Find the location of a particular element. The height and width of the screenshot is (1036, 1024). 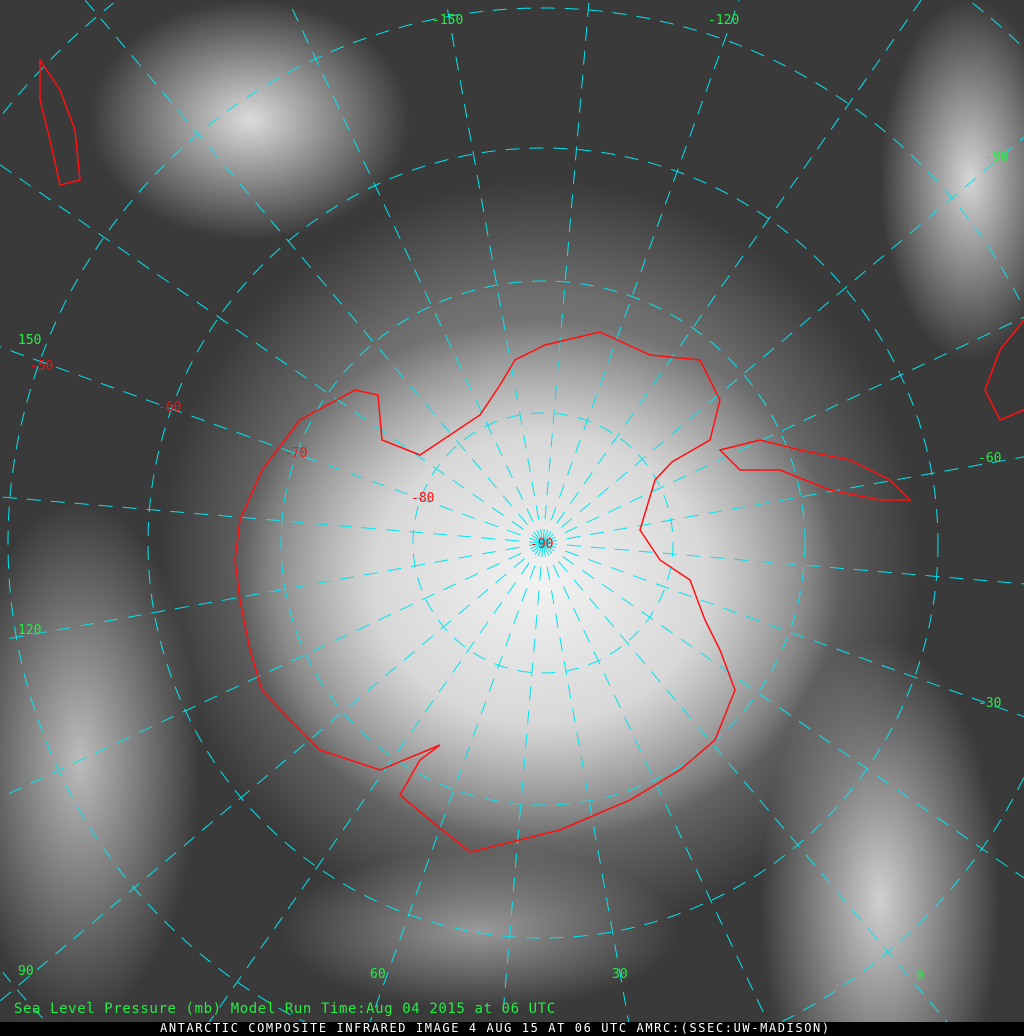

longitude-label: -120 is located at coordinates (723, 20).